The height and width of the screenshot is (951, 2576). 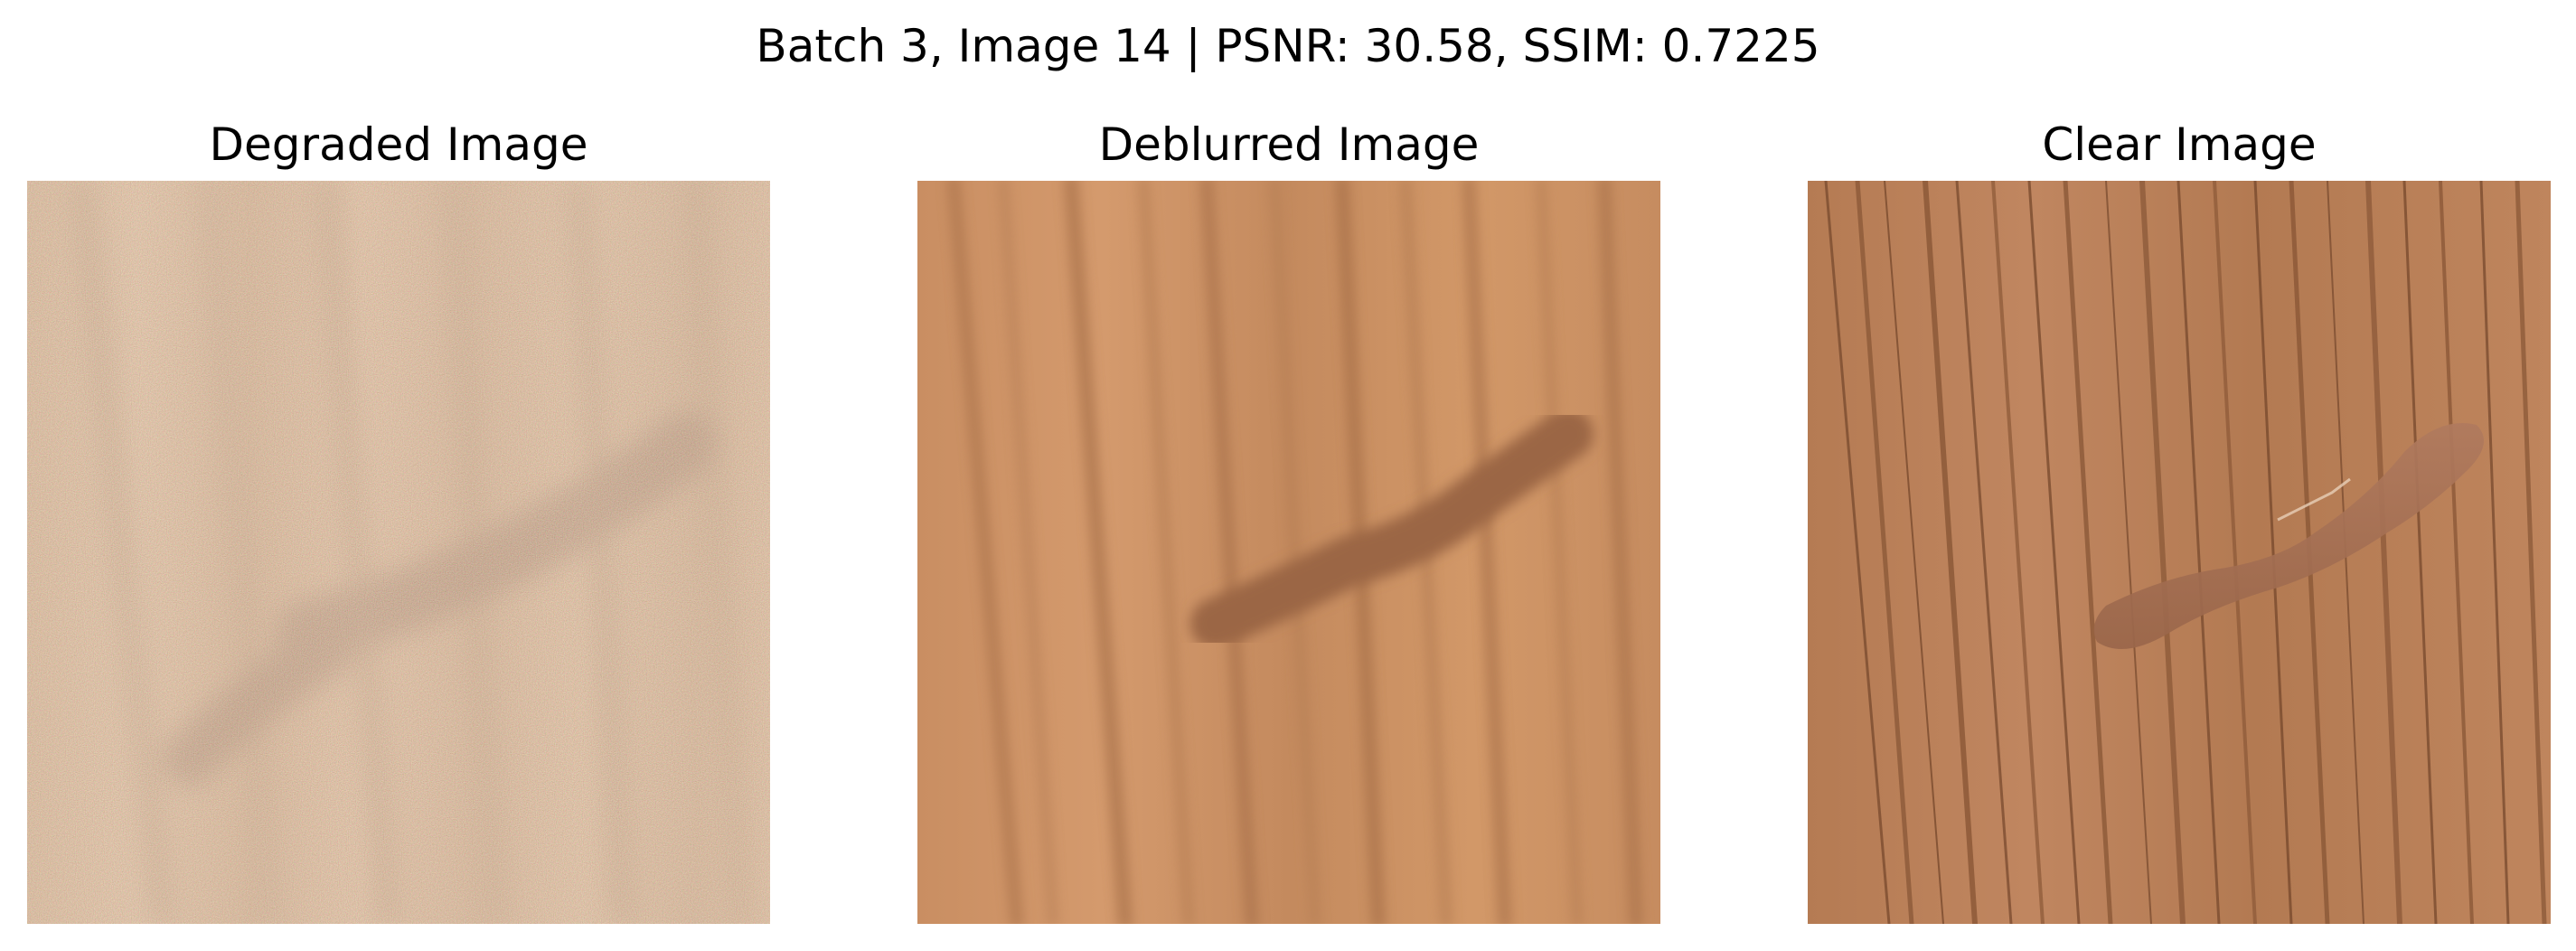 I want to click on panel-title-deblurred: Deblurred Image, so click(x=1289, y=145).